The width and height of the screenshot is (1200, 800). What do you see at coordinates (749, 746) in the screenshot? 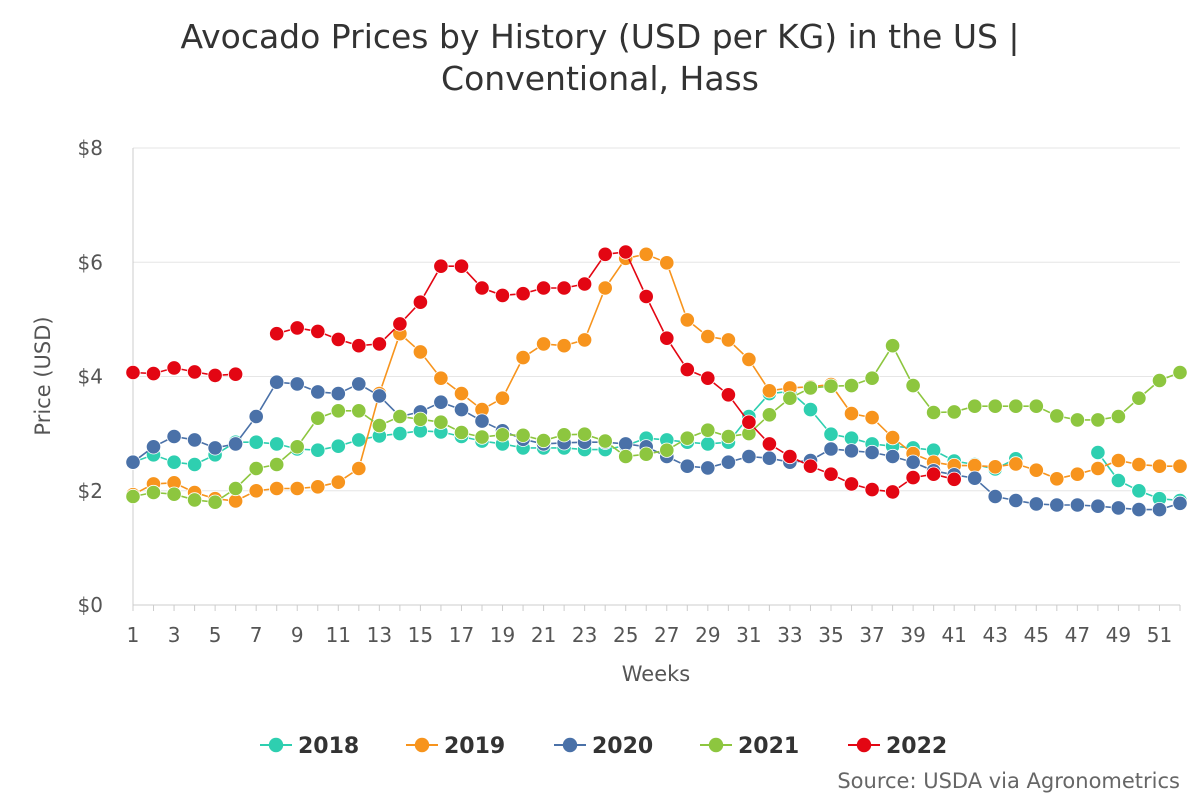
I see `legend-item-2021: 2021` at bounding box center [749, 746].